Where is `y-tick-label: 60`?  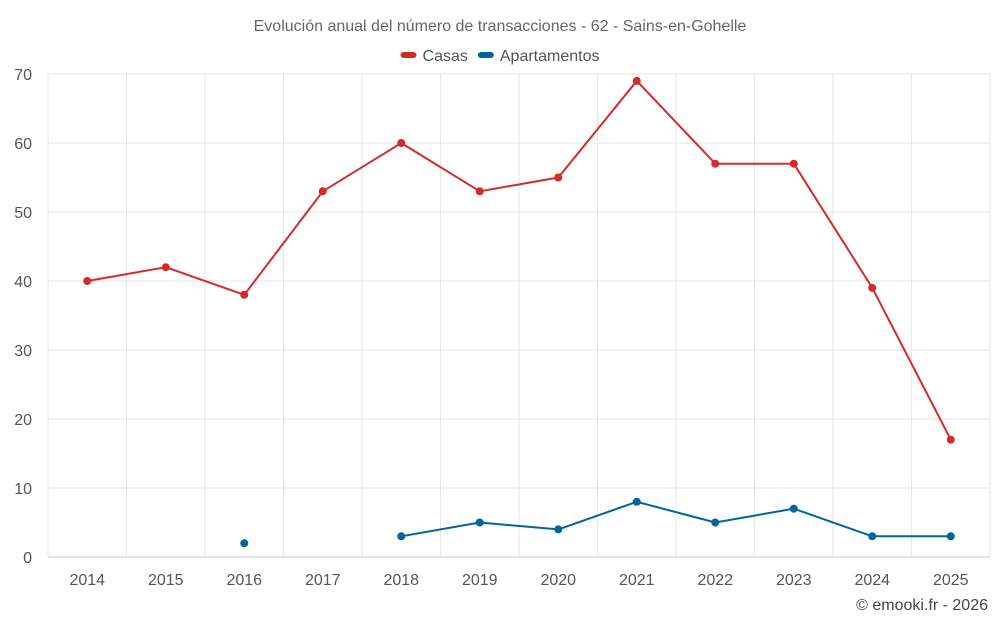
y-tick-label: 60 is located at coordinates (23, 144).